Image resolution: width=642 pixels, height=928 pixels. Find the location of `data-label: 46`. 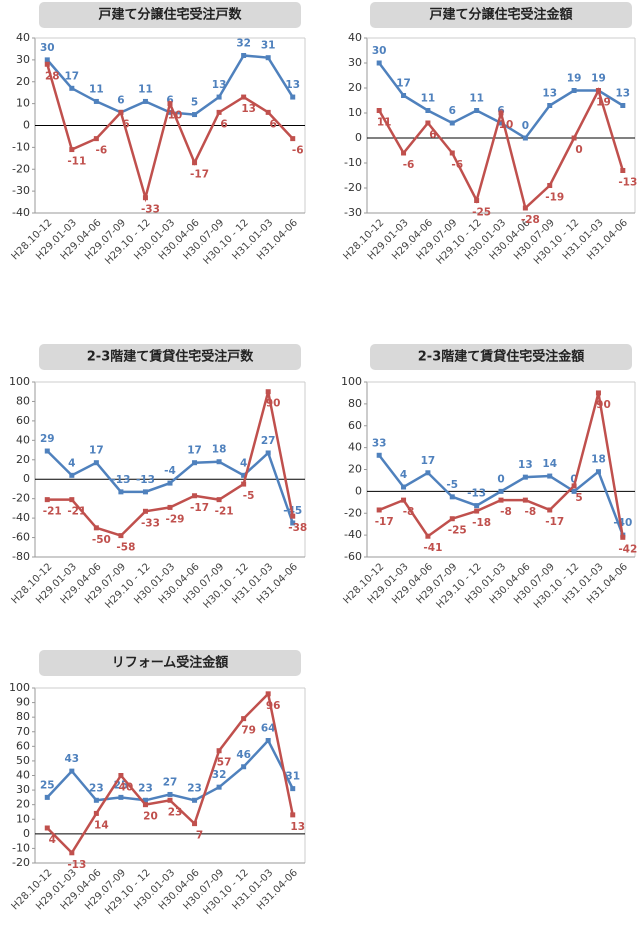

data-label: 46 is located at coordinates (243, 755).